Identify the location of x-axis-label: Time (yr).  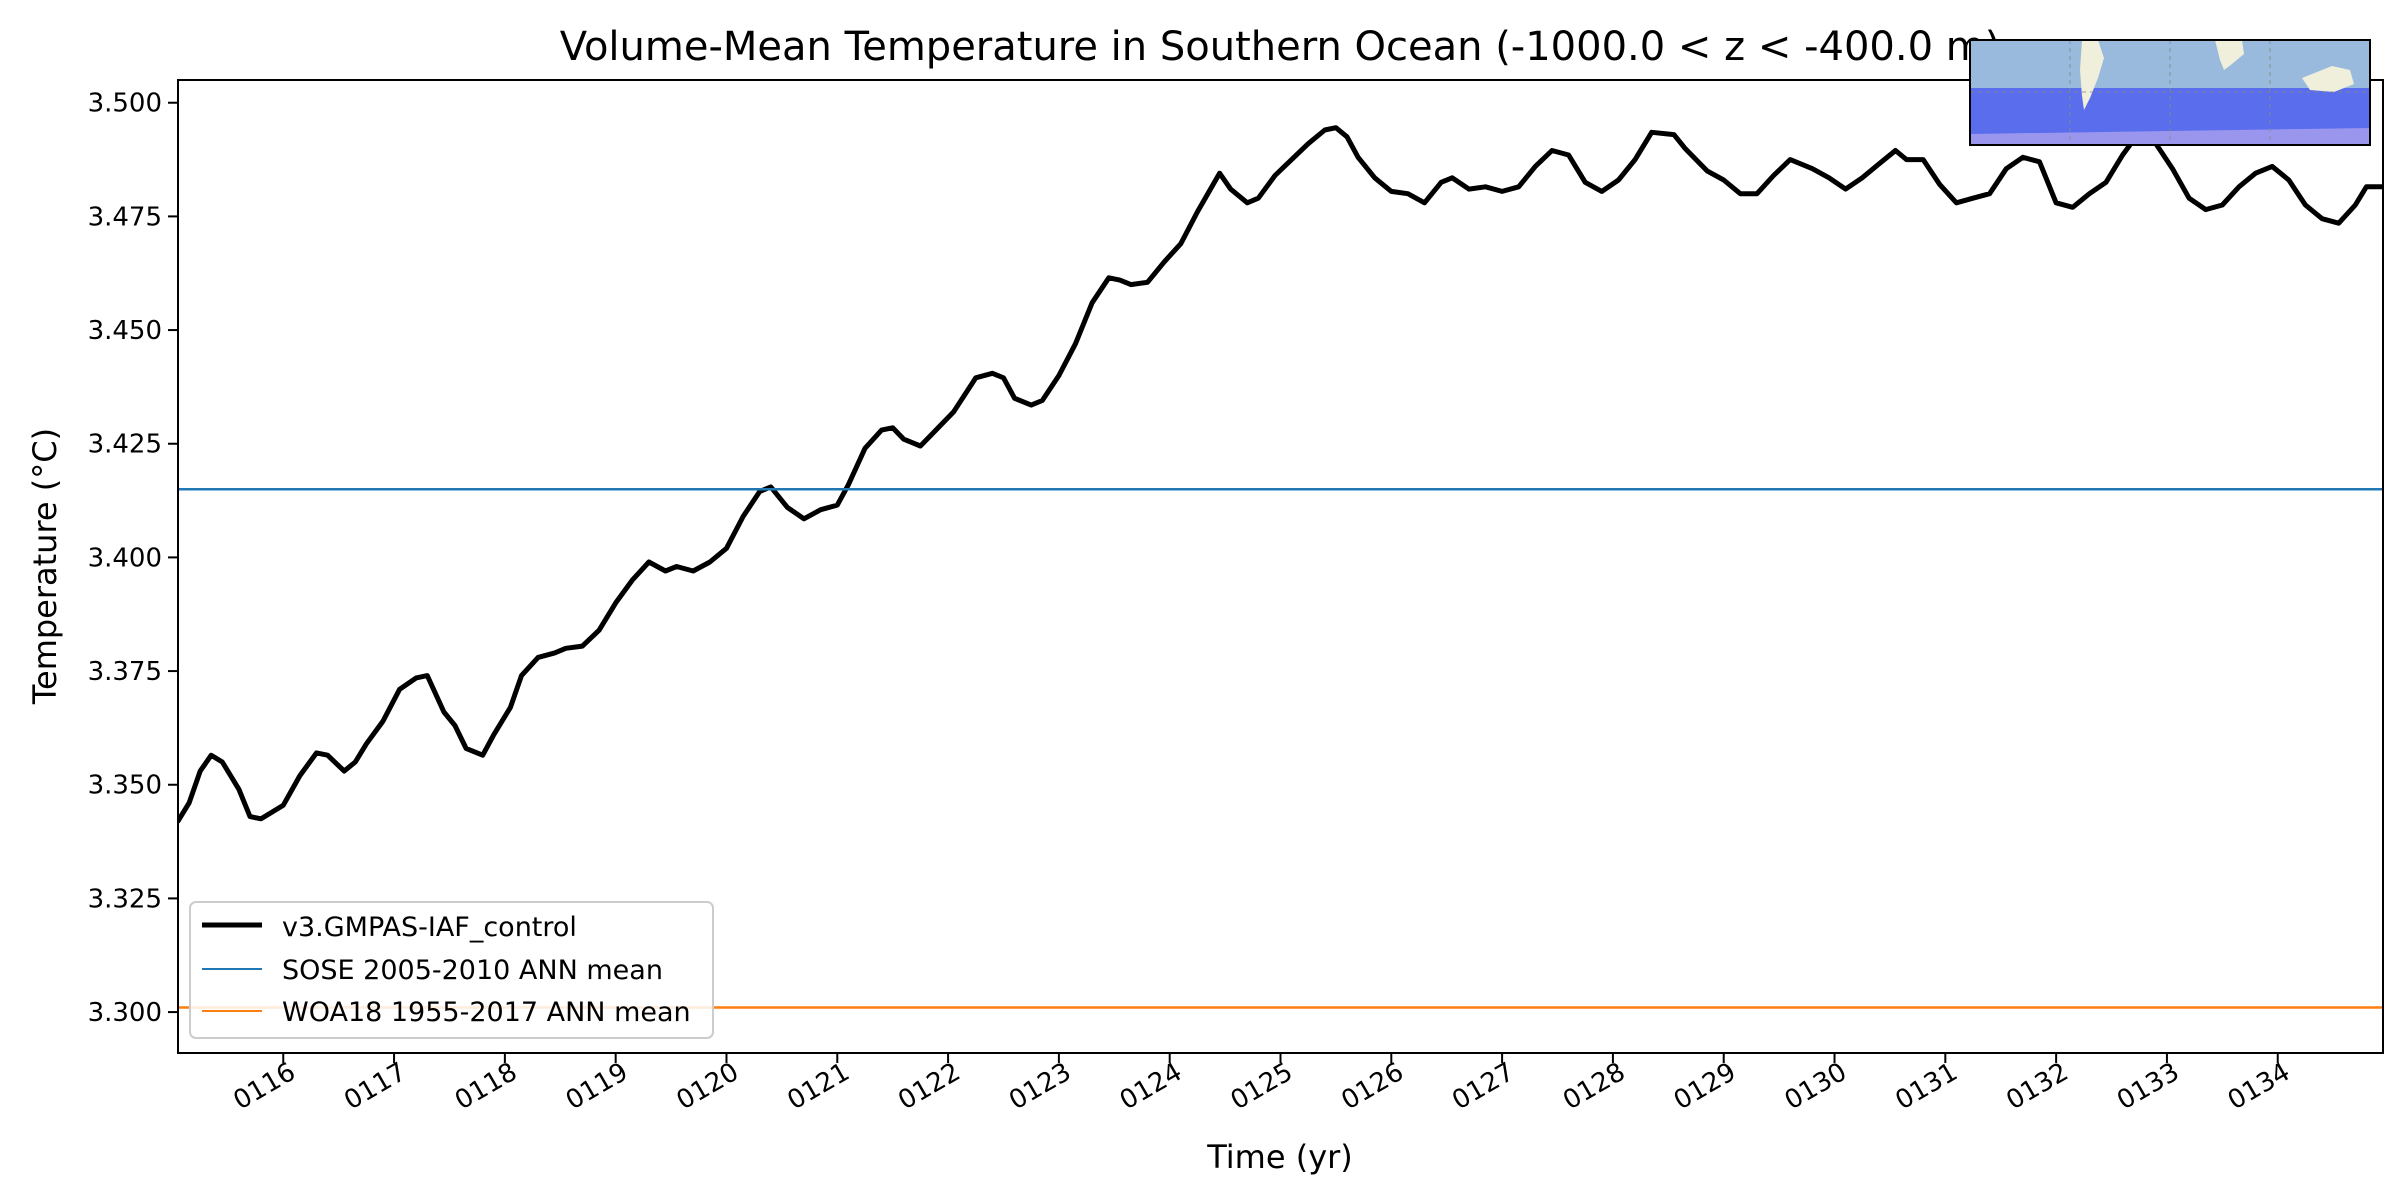
(1279, 1157).